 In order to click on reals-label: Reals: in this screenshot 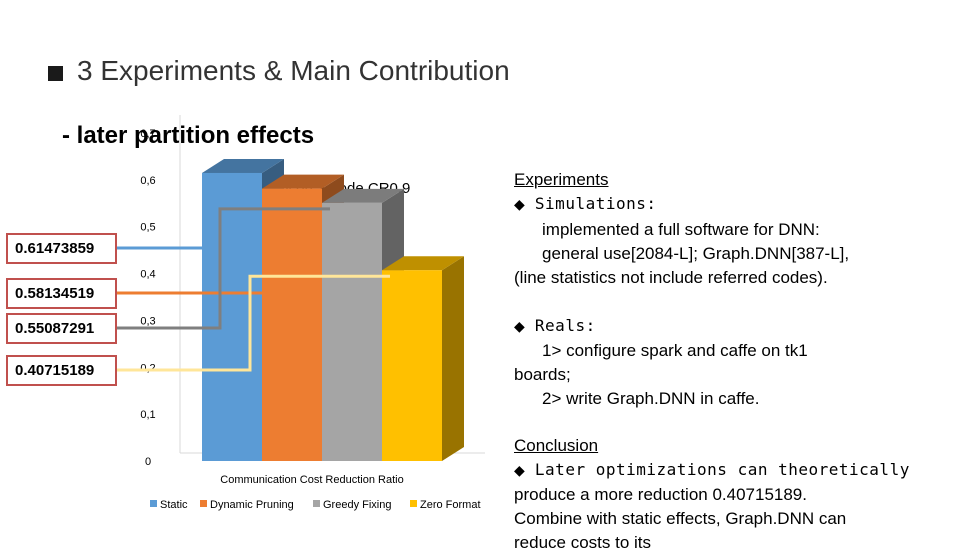, I will do `click(560, 325)`.